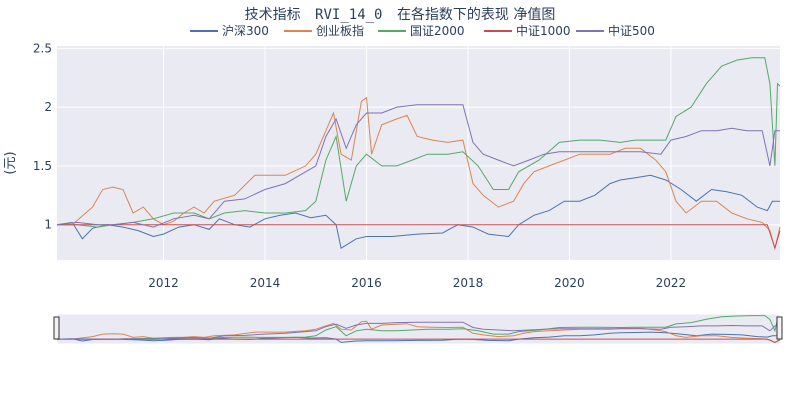 This screenshot has width=800, height=404. What do you see at coordinates (10, 162) in the screenshot?
I see `y-axis-label: (元)` at bounding box center [10, 162].